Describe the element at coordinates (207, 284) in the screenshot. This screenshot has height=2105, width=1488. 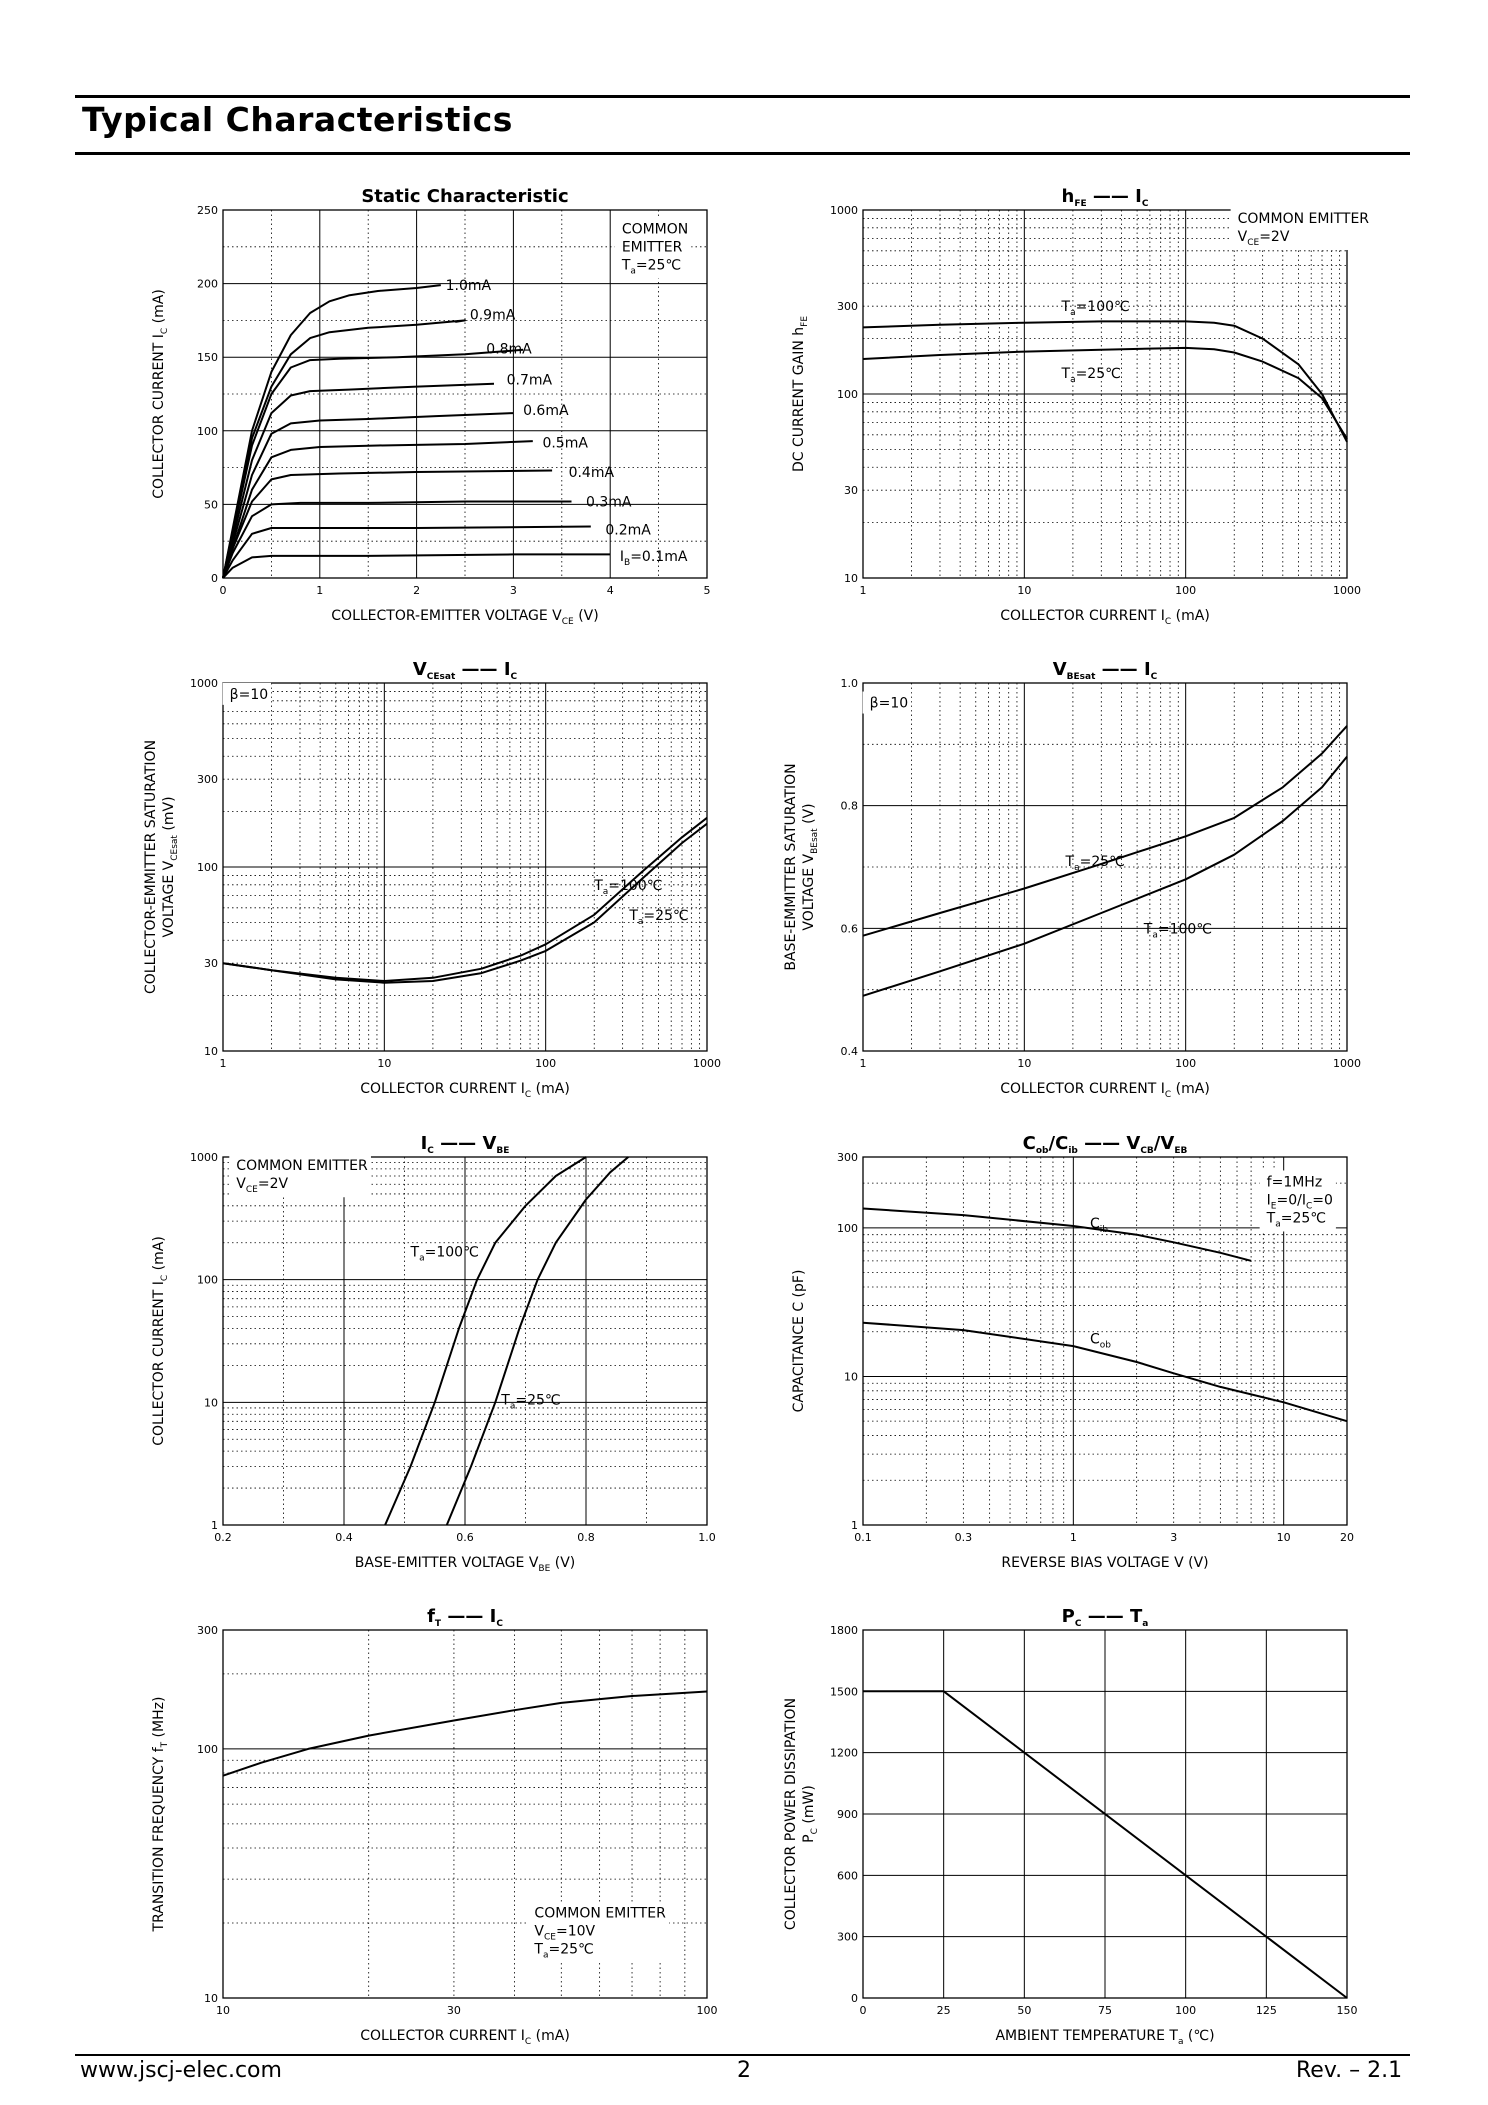
I see `y-tick-label: 200` at that location.